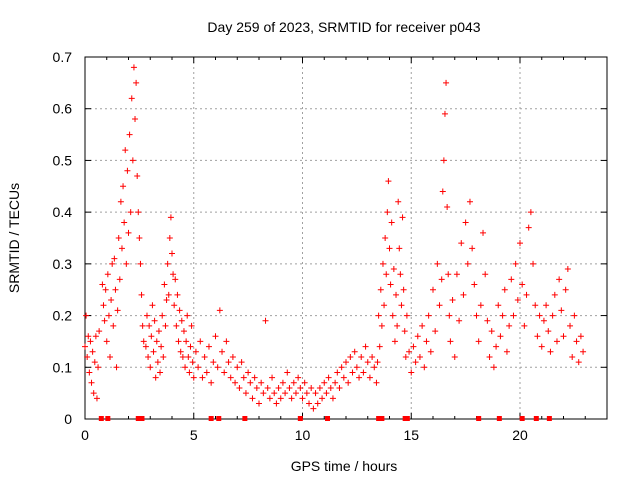 The width and height of the screenshot is (640, 480). Describe the element at coordinates (194, 435) in the screenshot. I see `x-tick-label: 5` at that location.